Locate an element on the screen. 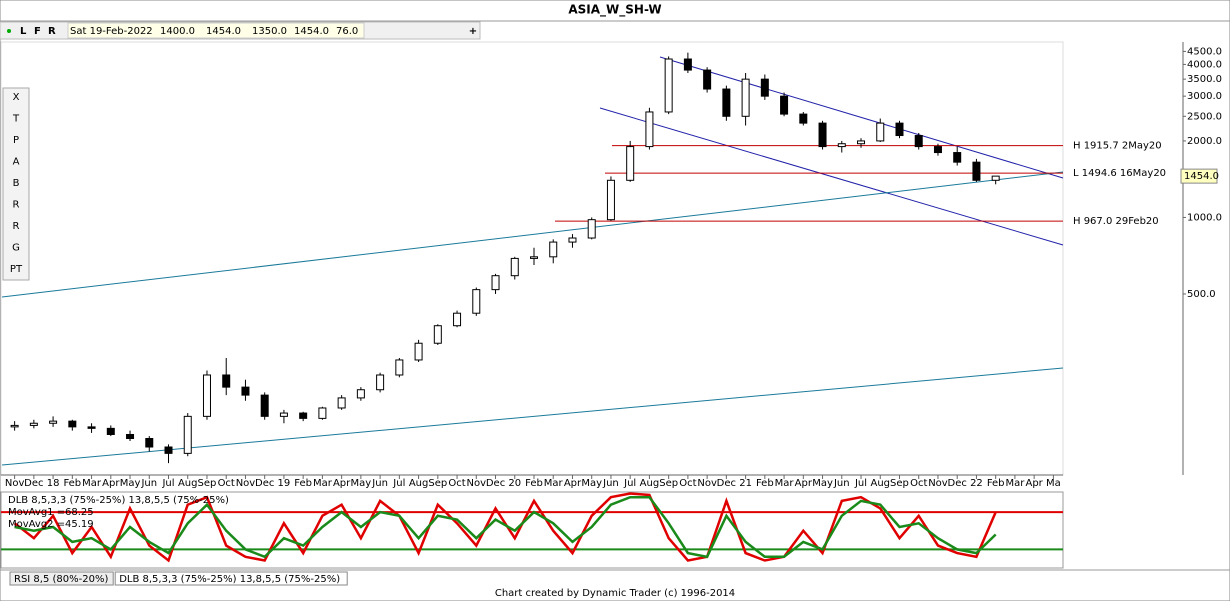 The image size is (1230, 605). toolbar-button: R is located at coordinates (52, 31).